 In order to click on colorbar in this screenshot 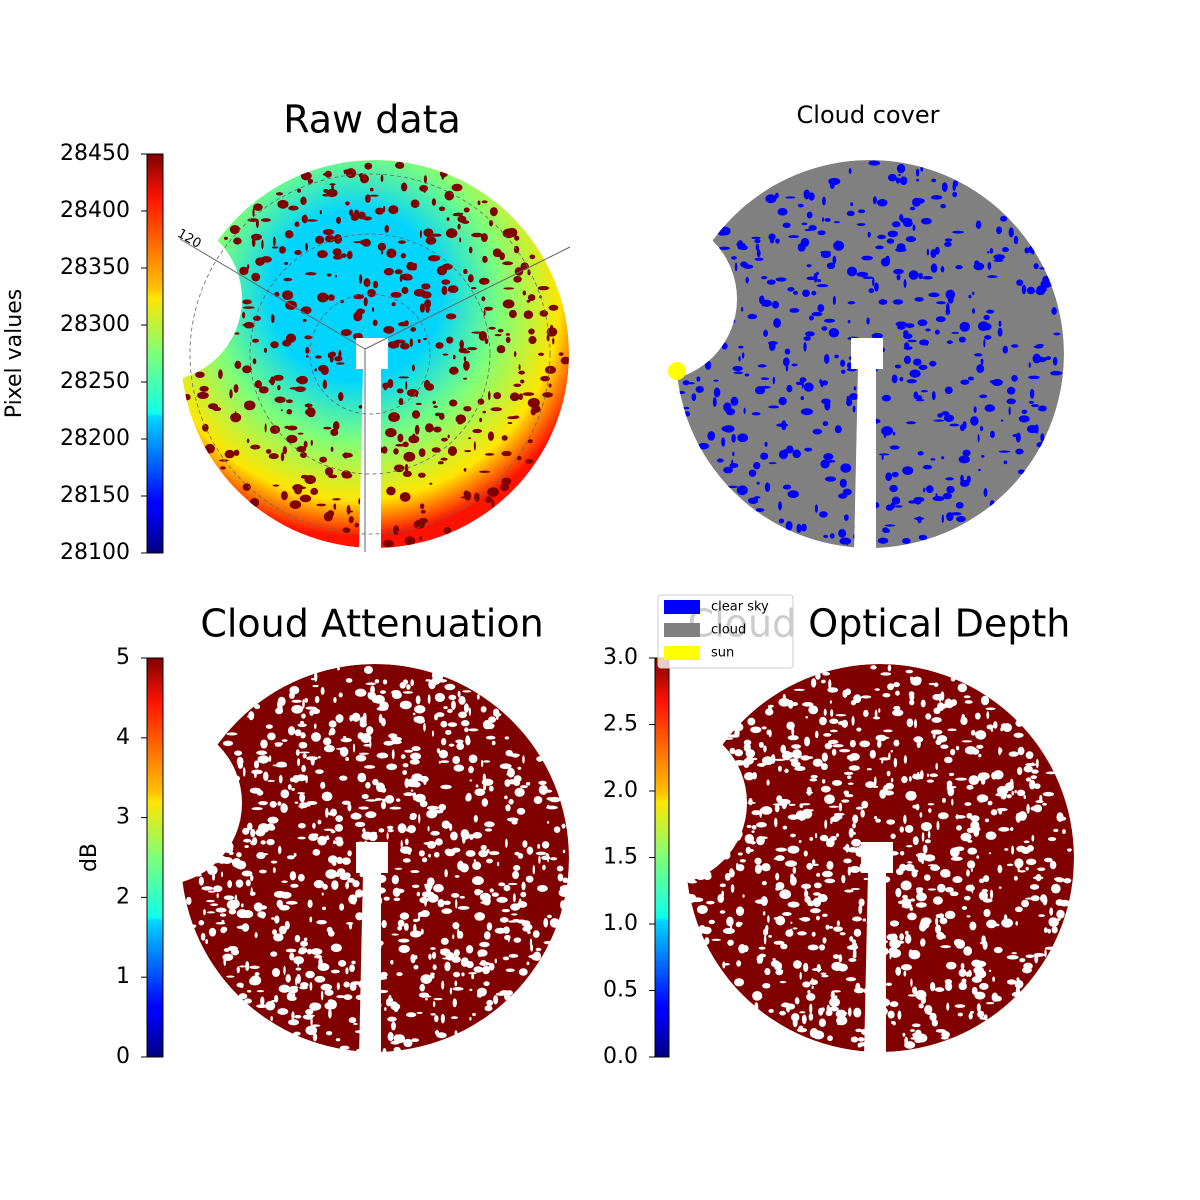, I will do `click(155, 353)`.